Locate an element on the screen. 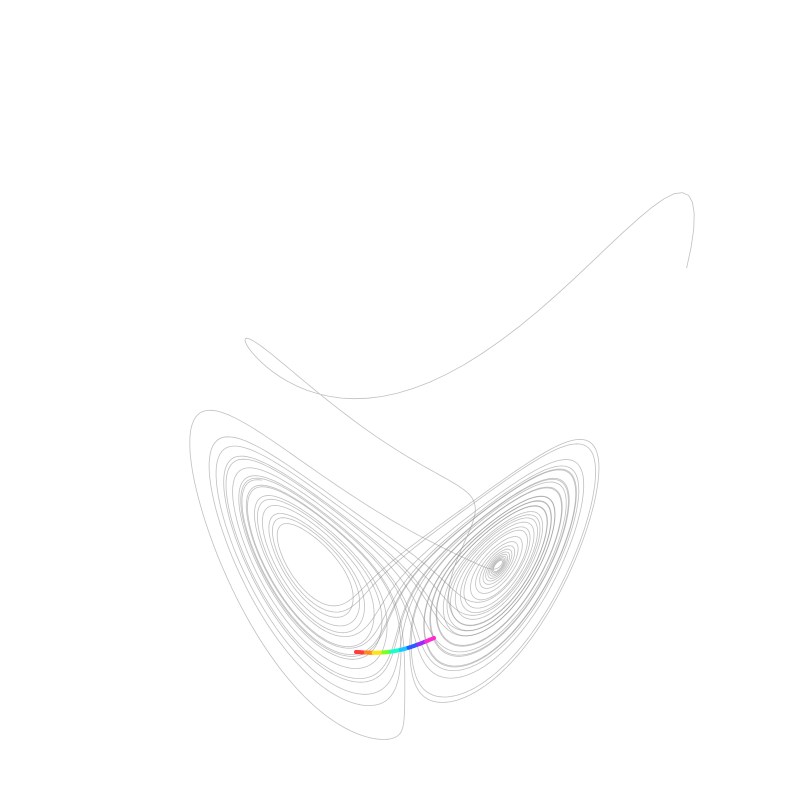 The height and width of the screenshot is (800, 800). highlight-arc-segment is located at coordinates (433, 638).